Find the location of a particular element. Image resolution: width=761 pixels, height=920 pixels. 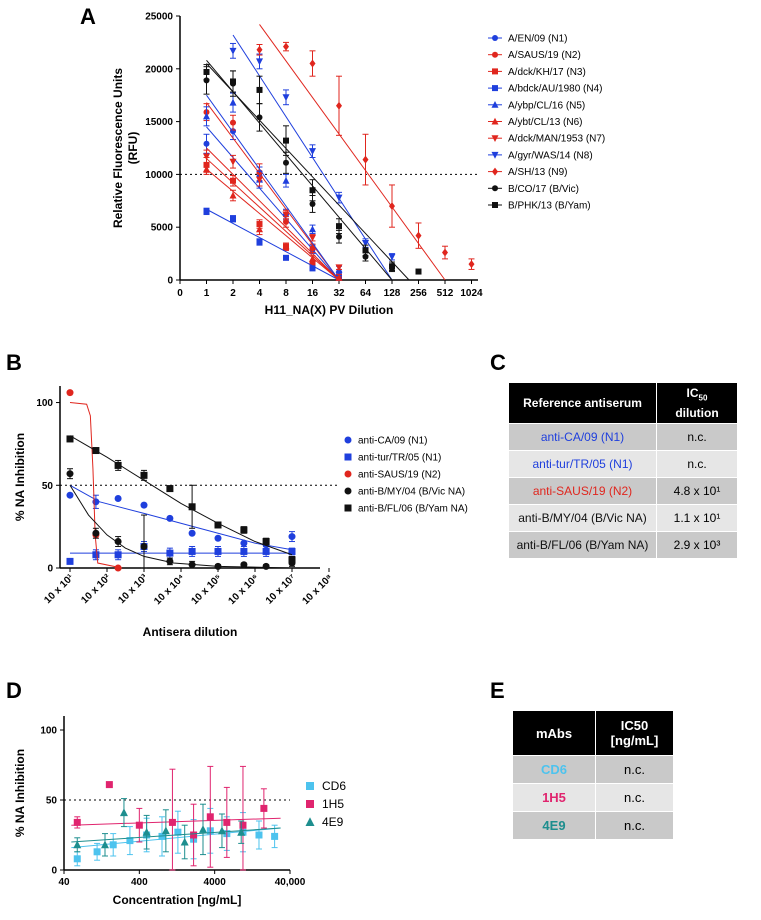

ic50-value: 1.1 x 10¹ is located at coordinates (697, 518).